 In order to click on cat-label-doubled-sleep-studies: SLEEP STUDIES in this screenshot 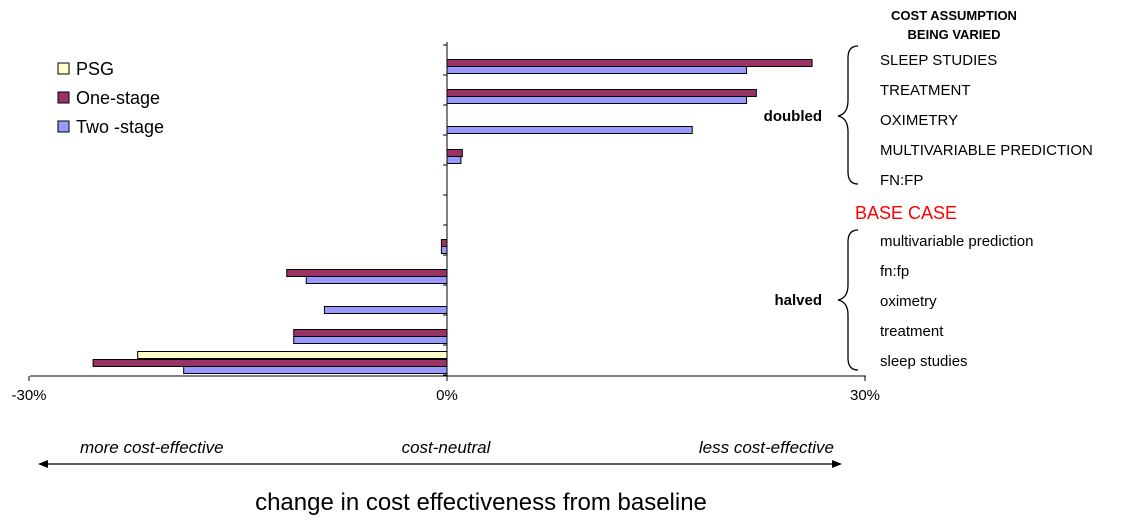, I will do `click(938, 60)`.